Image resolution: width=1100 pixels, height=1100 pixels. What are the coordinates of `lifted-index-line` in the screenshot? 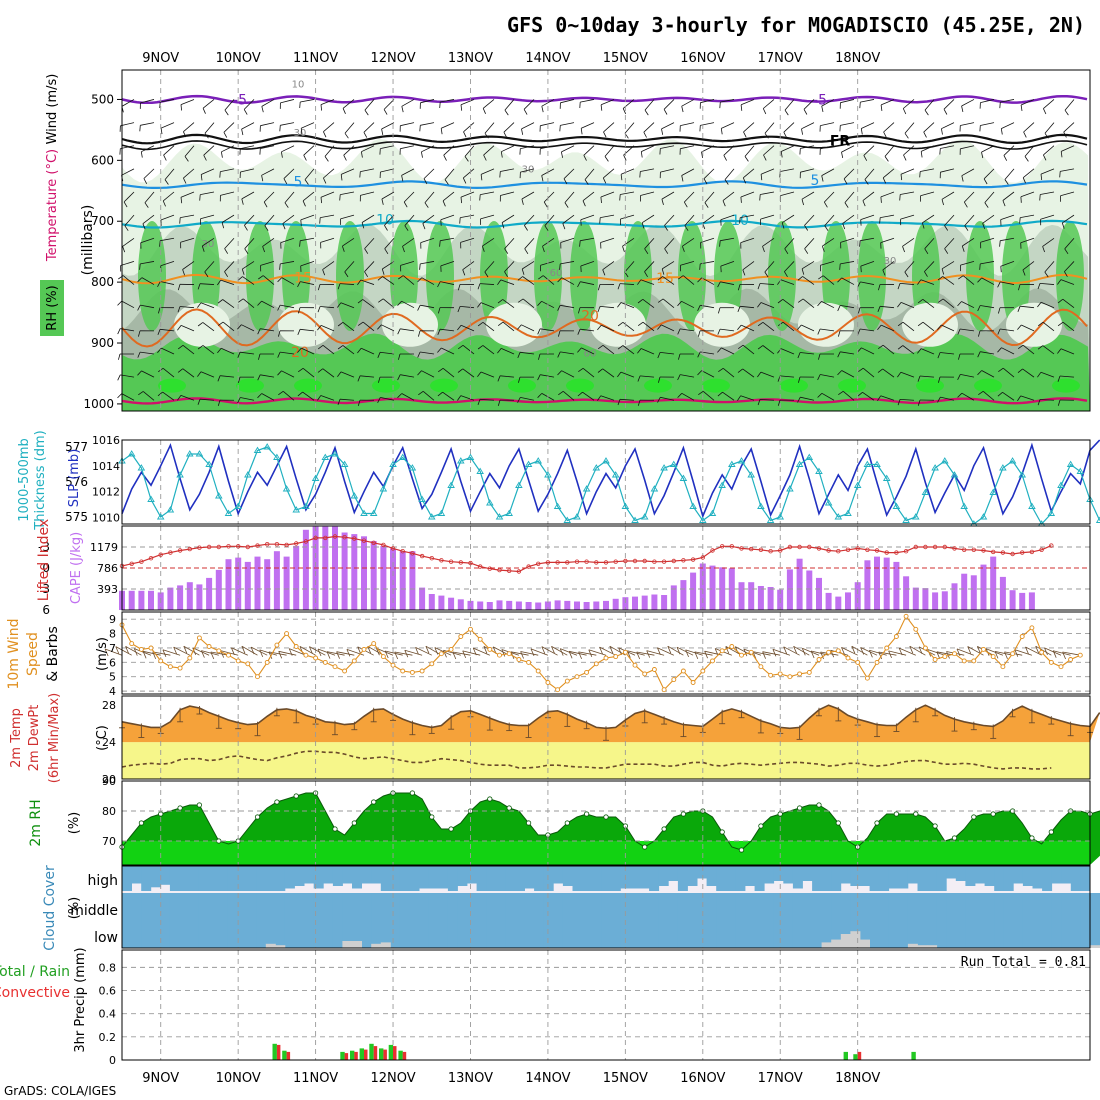 It's located at (586, 554).